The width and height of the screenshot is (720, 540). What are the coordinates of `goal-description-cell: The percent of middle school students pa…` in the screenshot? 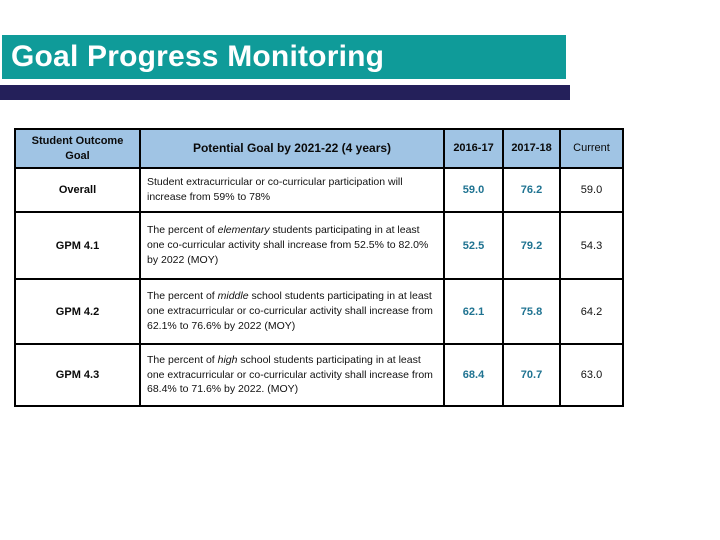 It's located at (292, 311).